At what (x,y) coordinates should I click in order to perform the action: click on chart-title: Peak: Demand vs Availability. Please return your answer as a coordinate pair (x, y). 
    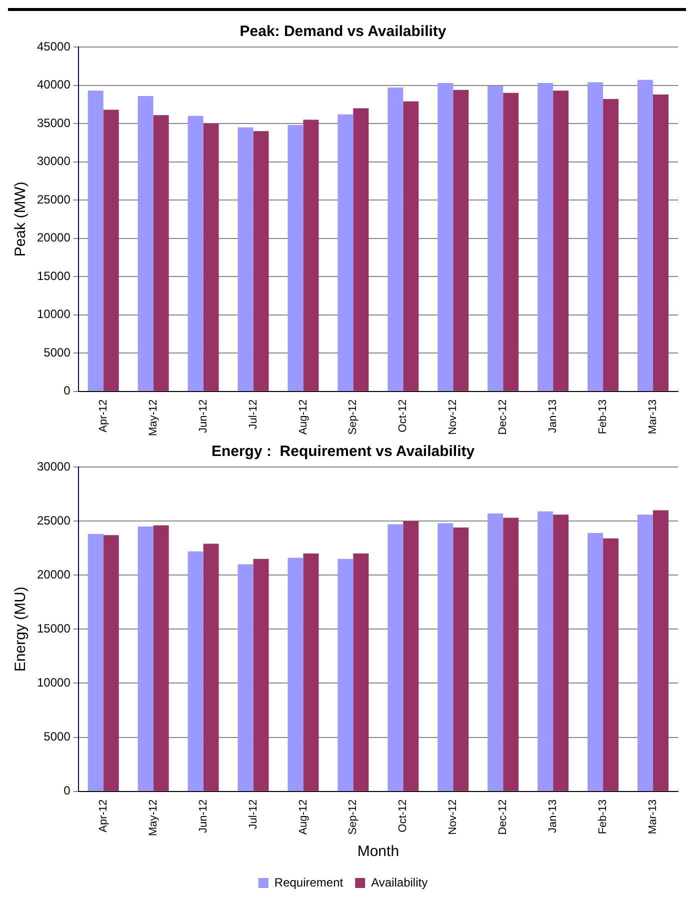
    Looking at the image, I should click on (343, 31).